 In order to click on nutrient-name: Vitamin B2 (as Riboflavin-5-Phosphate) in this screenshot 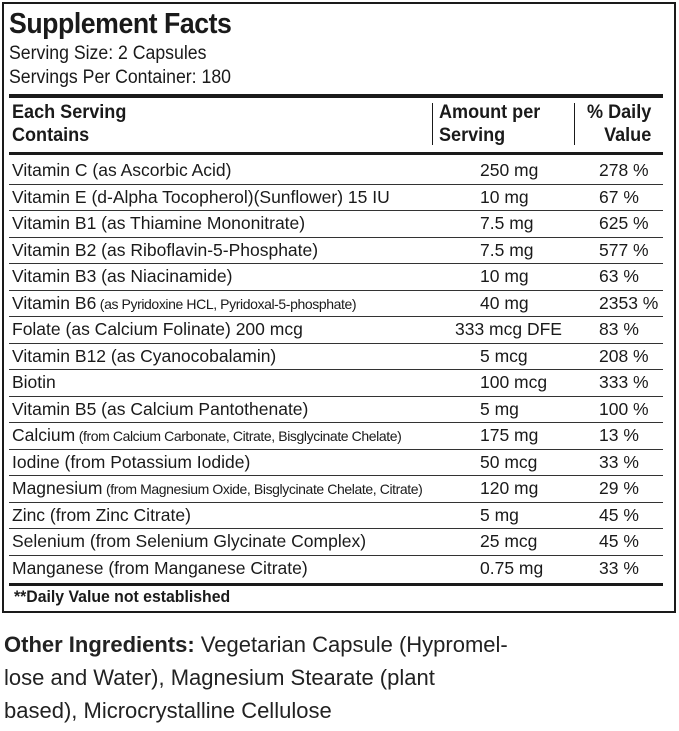, I will do `click(165, 249)`.